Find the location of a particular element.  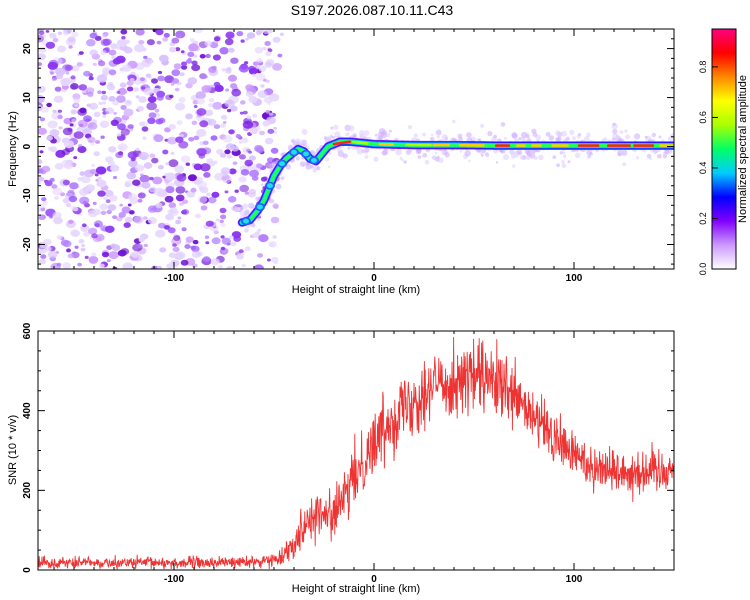

ridge-blob-core is located at coordinates (260, 207).